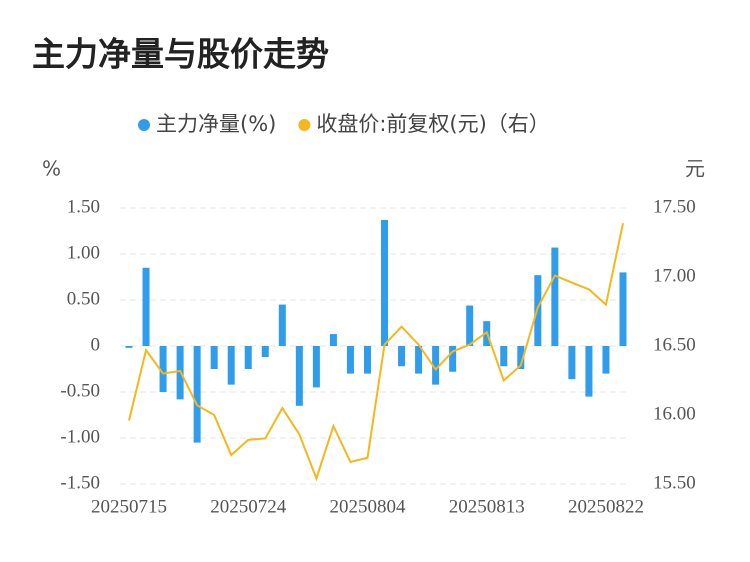  I want to click on legend-label: 主力净量(%), so click(216, 124).